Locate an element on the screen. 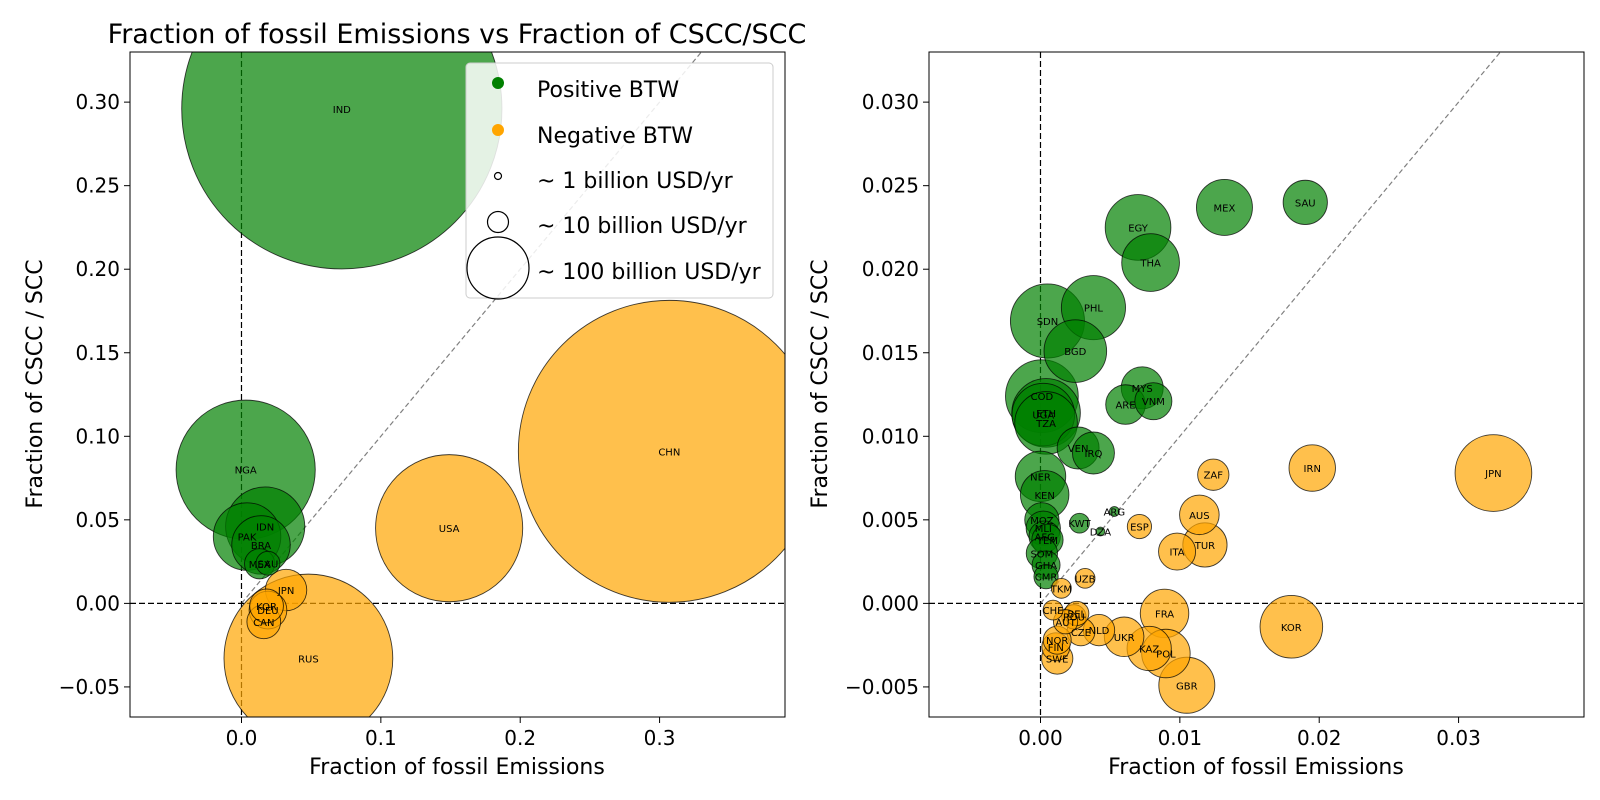 This screenshot has width=1600, height=800. y-tick-label: 0.000 is located at coordinates (890, 603).